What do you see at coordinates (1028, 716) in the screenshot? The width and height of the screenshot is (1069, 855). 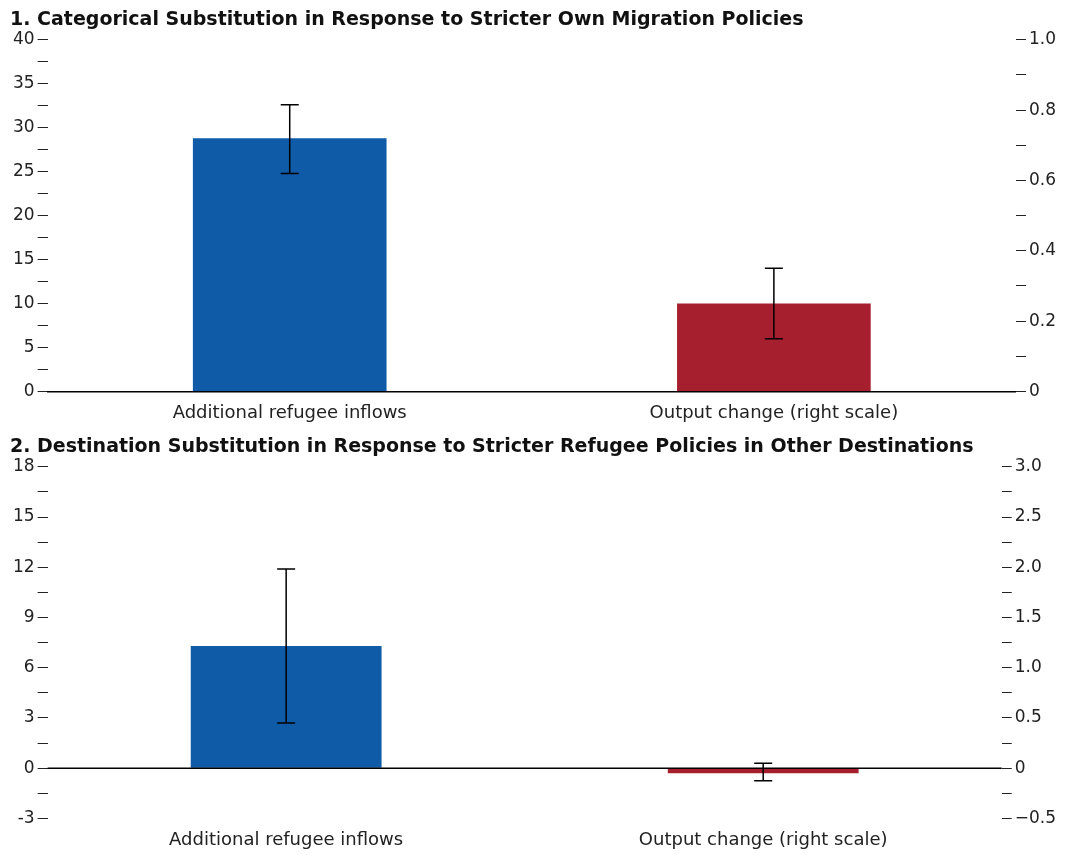 I see `y2-tick-label: 0.5` at bounding box center [1028, 716].